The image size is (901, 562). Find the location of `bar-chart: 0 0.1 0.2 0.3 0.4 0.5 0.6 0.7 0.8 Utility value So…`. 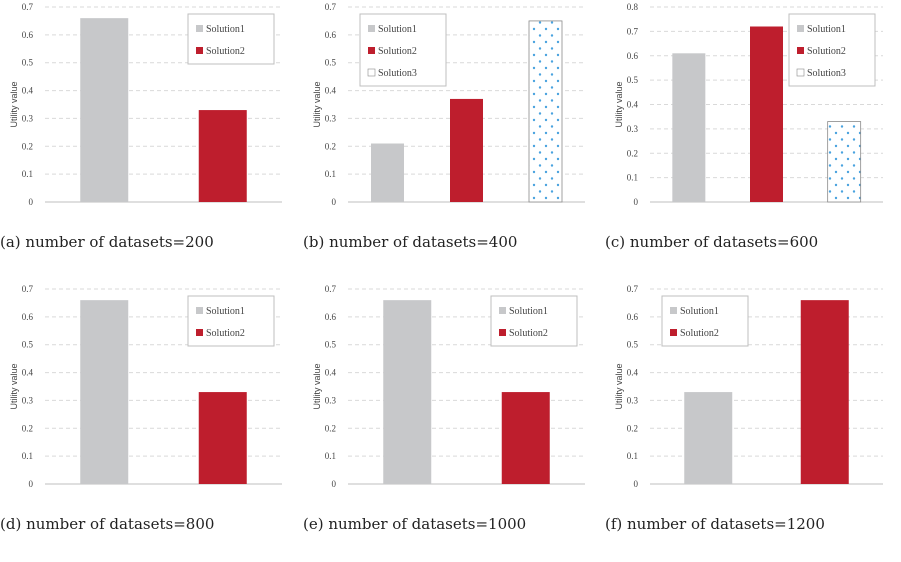

bar-chart: 0 0.1 0.2 0.3 0.4 0.5 0.6 0.7 0.8 Utility value So… is located at coordinates (748, 104).